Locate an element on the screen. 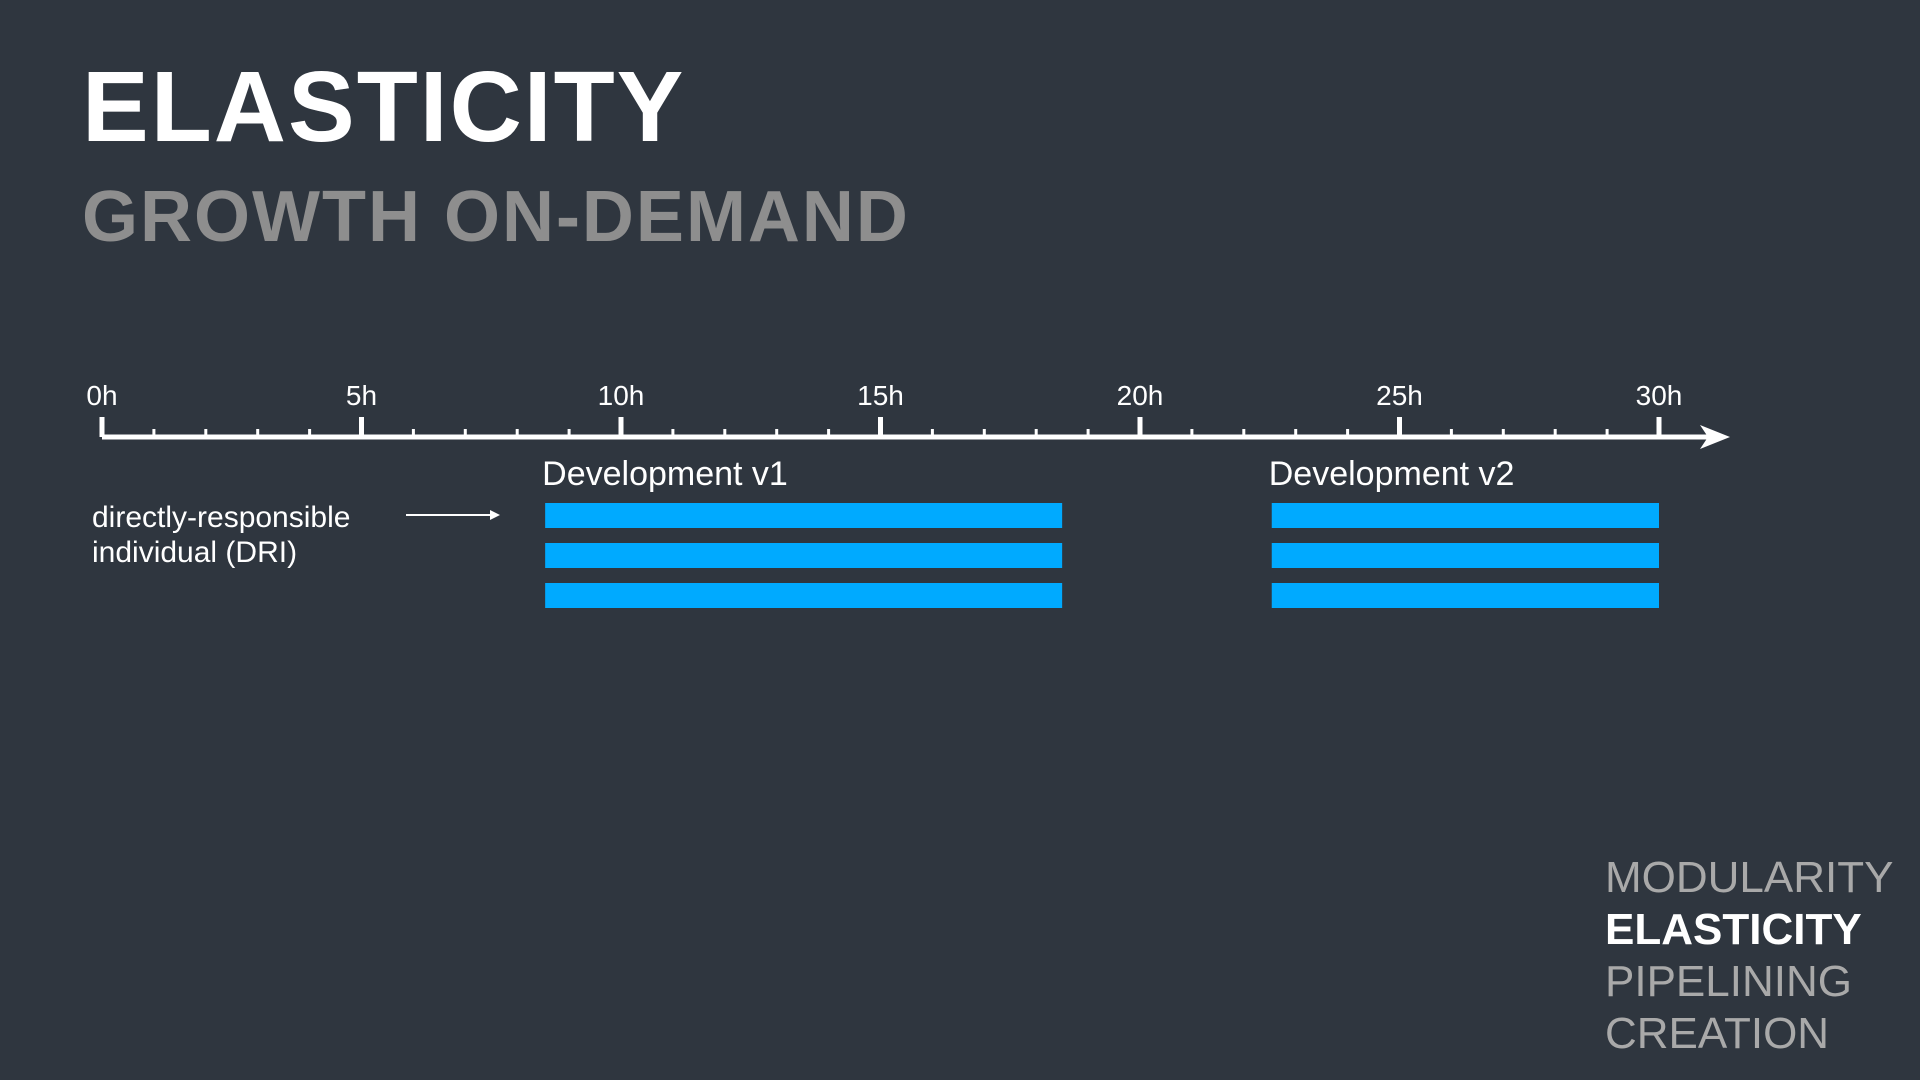 This screenshot has height=1080, width=1920. axis-arrowhead is located at coordinates (1715, 437).